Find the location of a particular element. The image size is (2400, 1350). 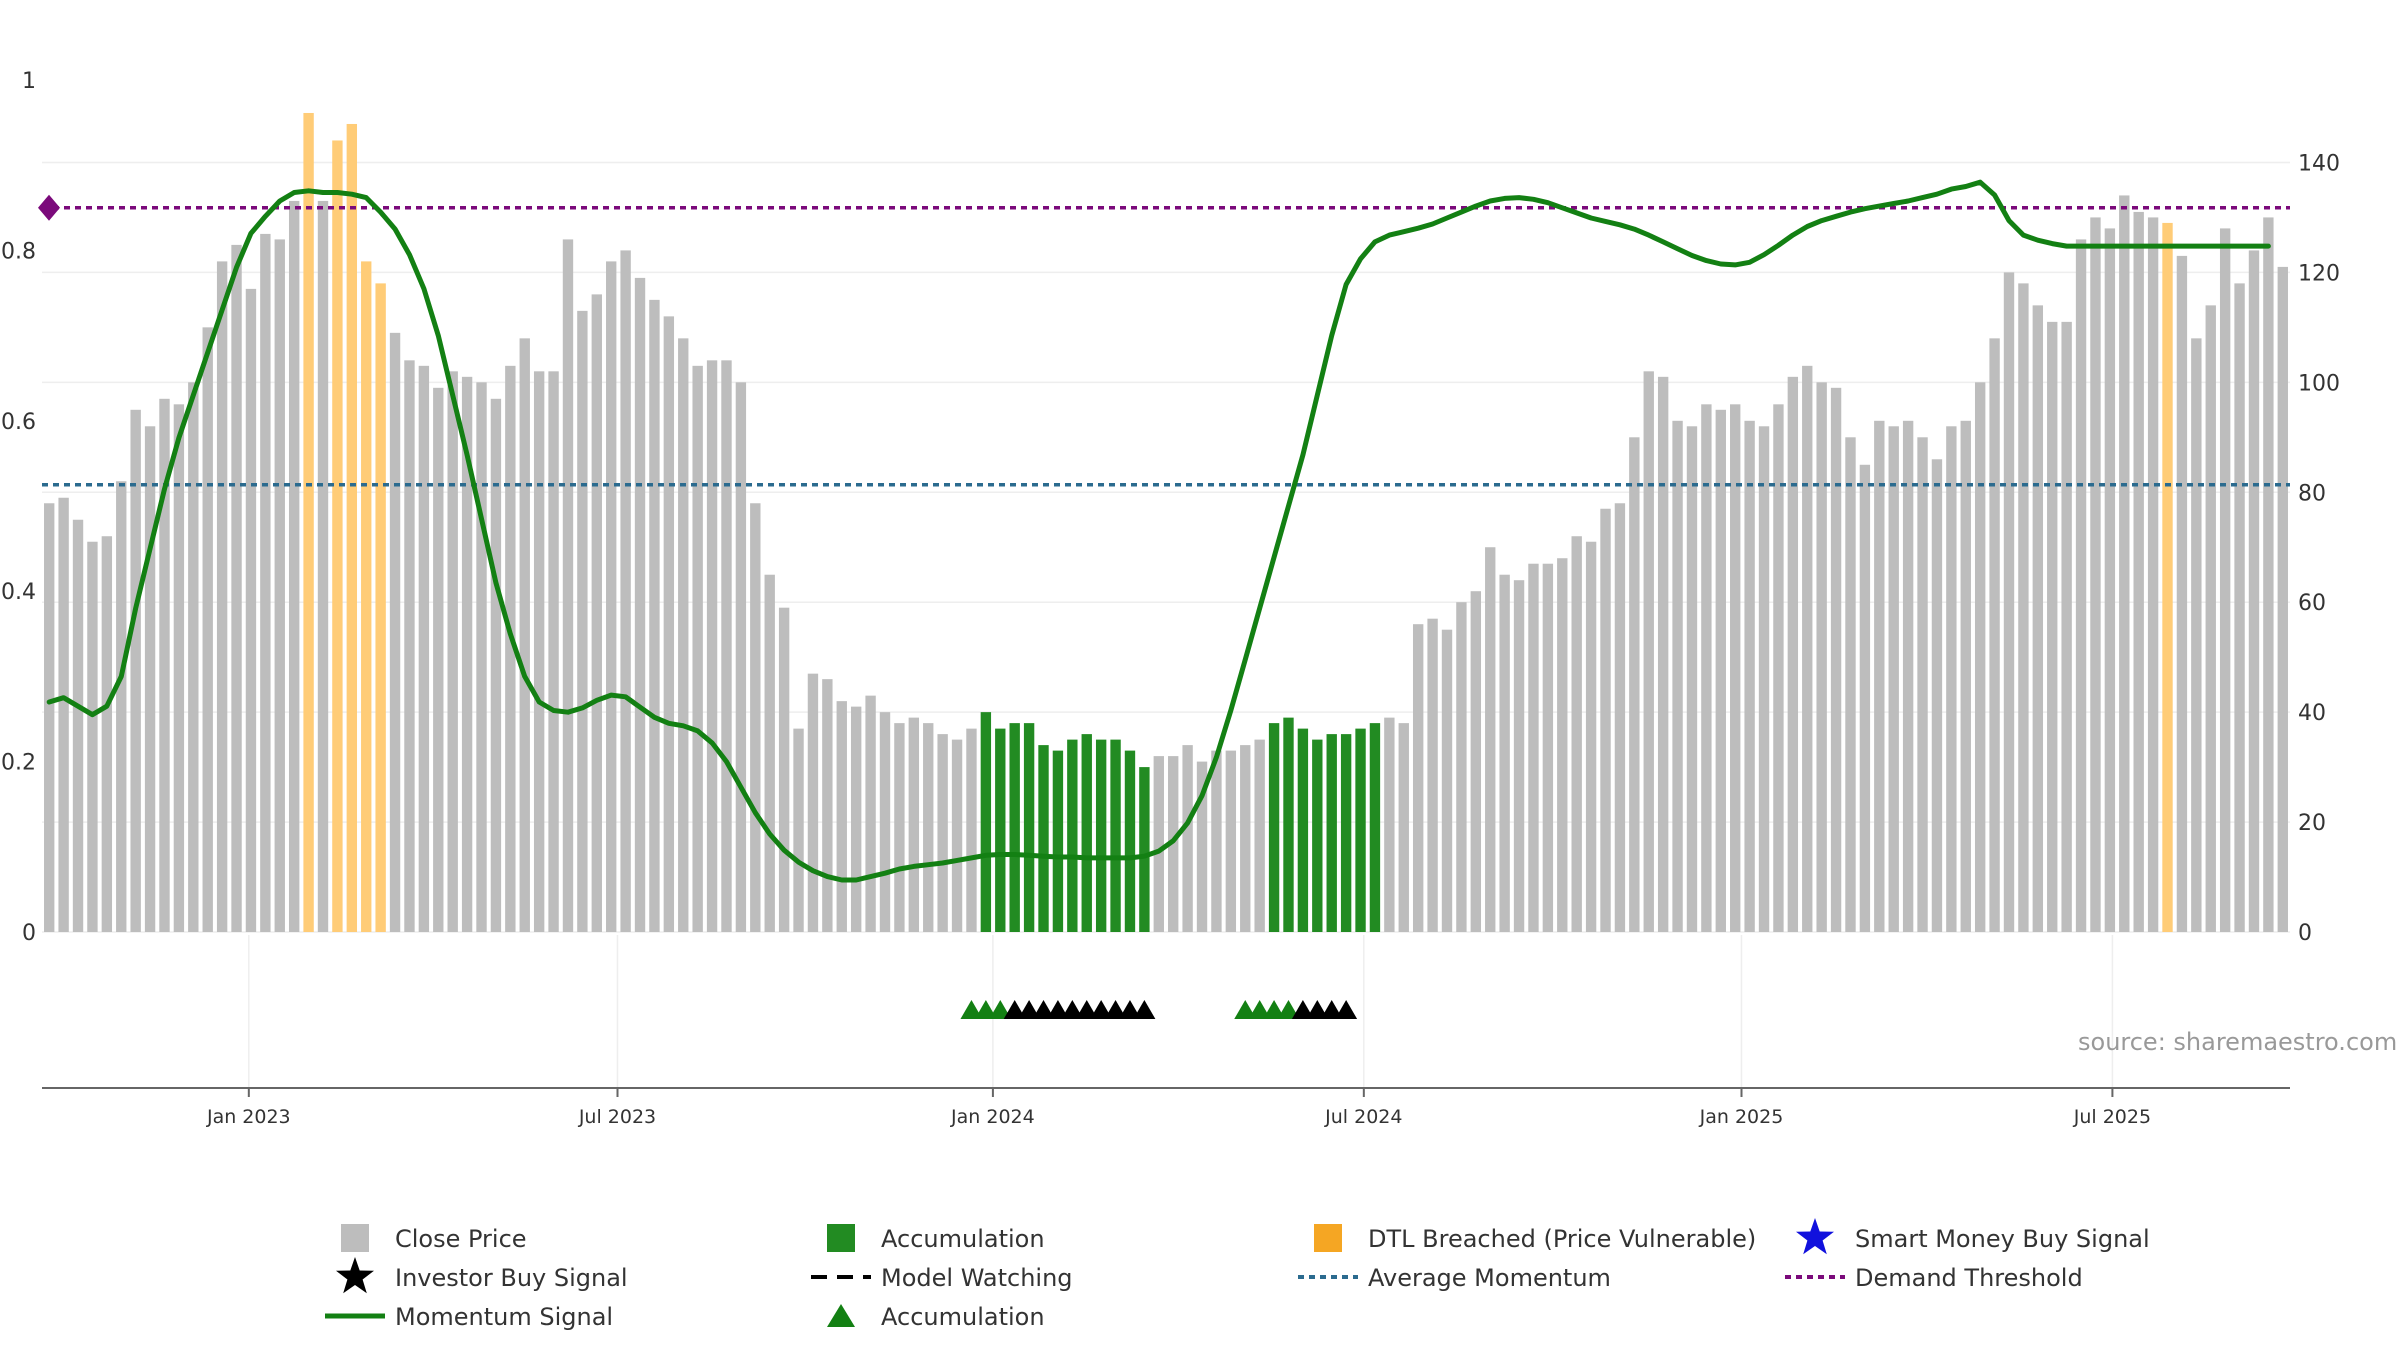

legend-label-momentum: Momentum Signal is located at coordinates (504, 1317).